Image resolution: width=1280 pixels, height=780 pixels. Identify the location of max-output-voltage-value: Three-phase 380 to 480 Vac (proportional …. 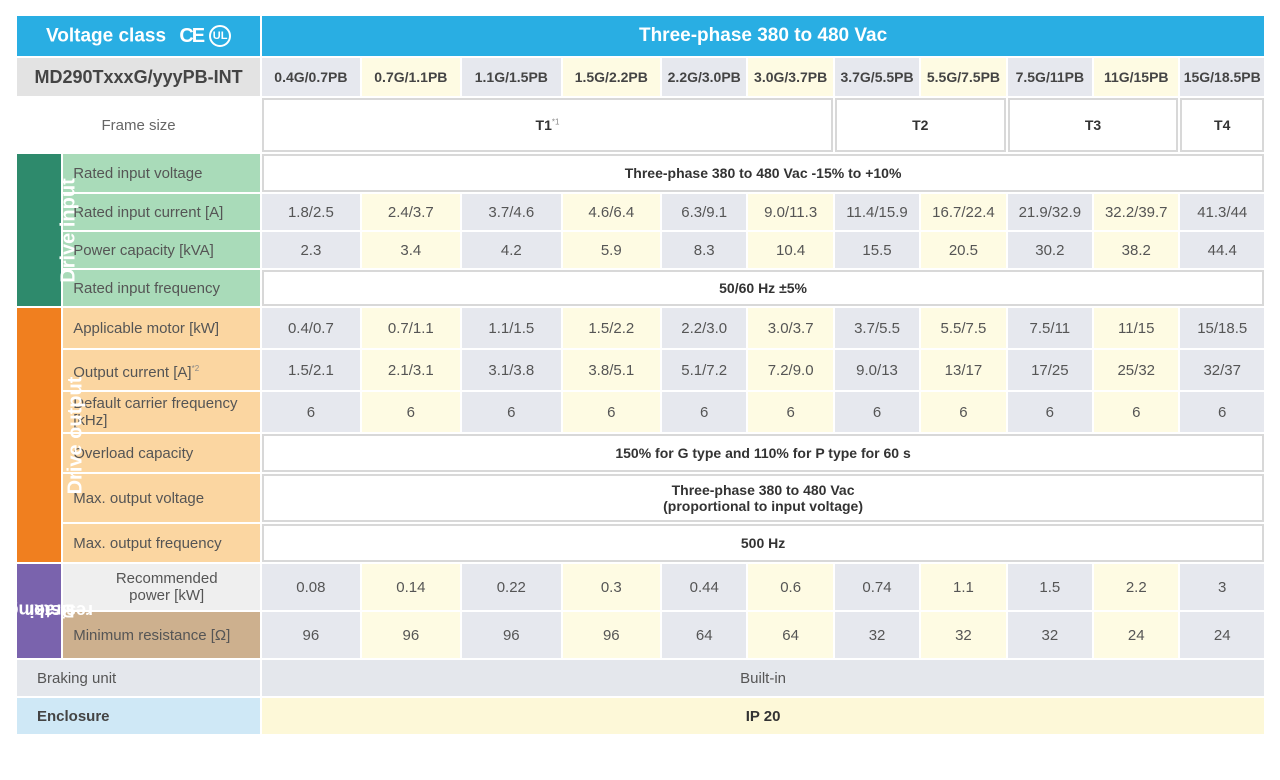
(763, 498).